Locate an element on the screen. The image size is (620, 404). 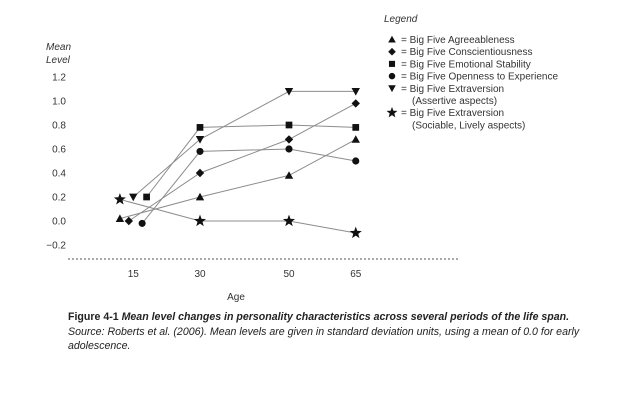
y-tick-label: −0.2 is located at coordinates (56, 246).